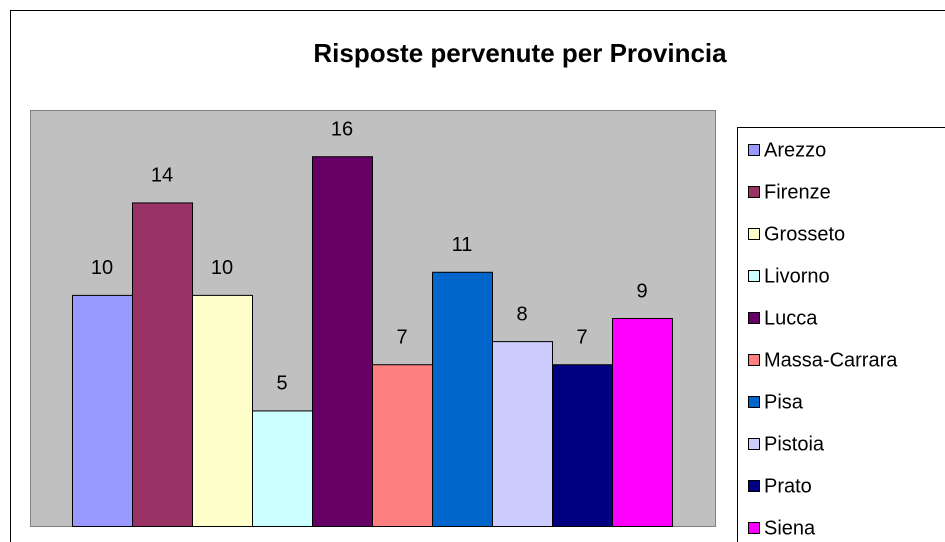 The width and height of the screenshot is (945, 542). What do you see at coordinates (520, 53) in the screenshot?
I see `chart-title: Risposte pervenute per Provincia` at bounding box center [520, 53].